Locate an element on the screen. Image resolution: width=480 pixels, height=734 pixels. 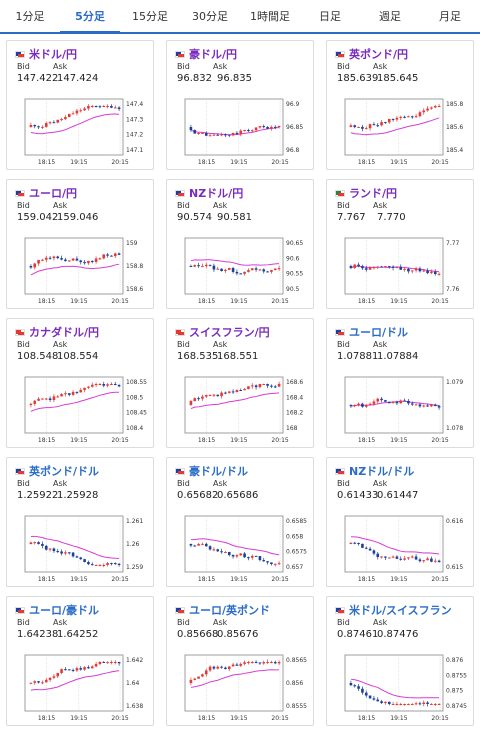
bid-ask-values: 108.548 108.554 is located at coordinates (57, 356).